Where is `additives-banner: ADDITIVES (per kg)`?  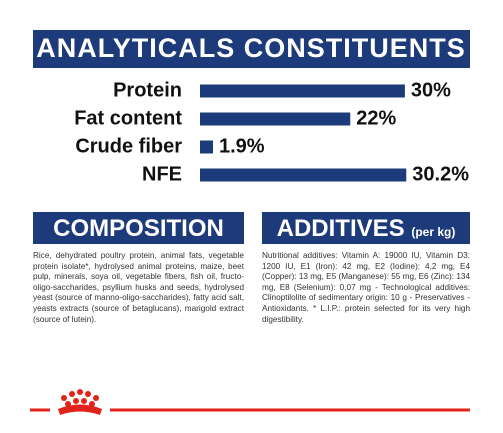
additives-banner: ADDITIVES (per kg) is located at coordinates (366, 228).